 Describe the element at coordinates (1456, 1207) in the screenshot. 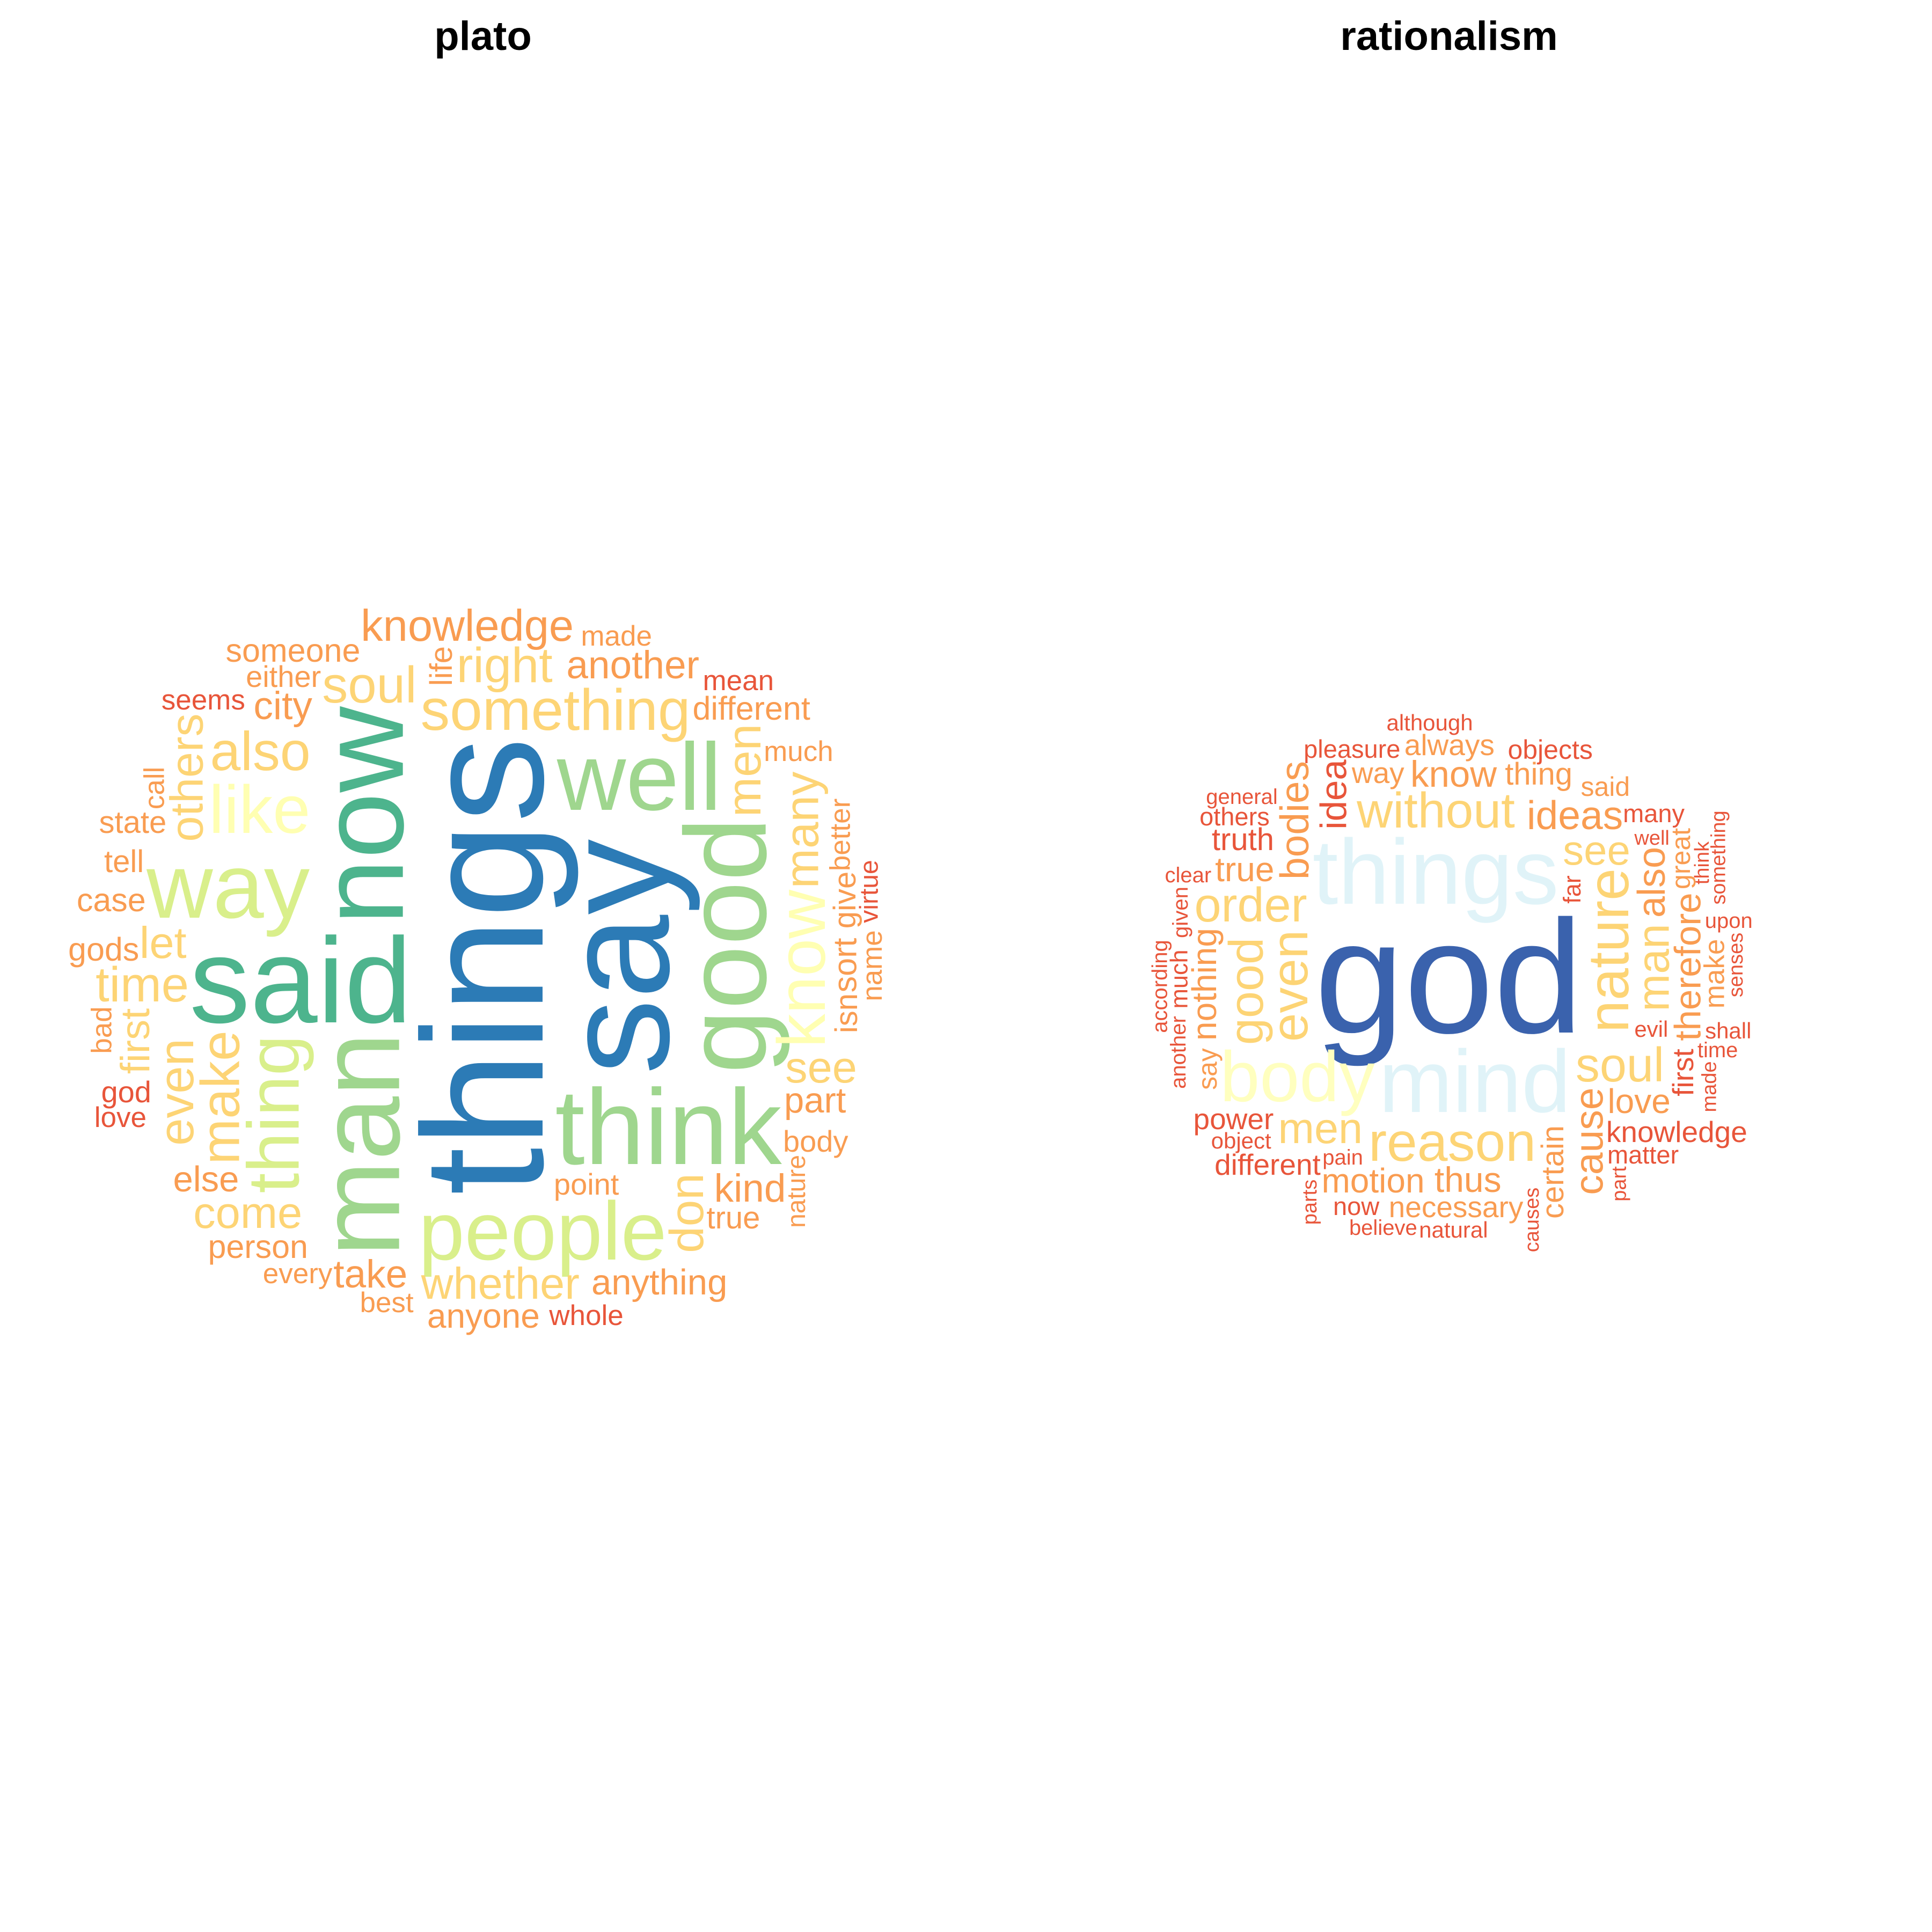

I see `word-necessary: necessary` at that location.